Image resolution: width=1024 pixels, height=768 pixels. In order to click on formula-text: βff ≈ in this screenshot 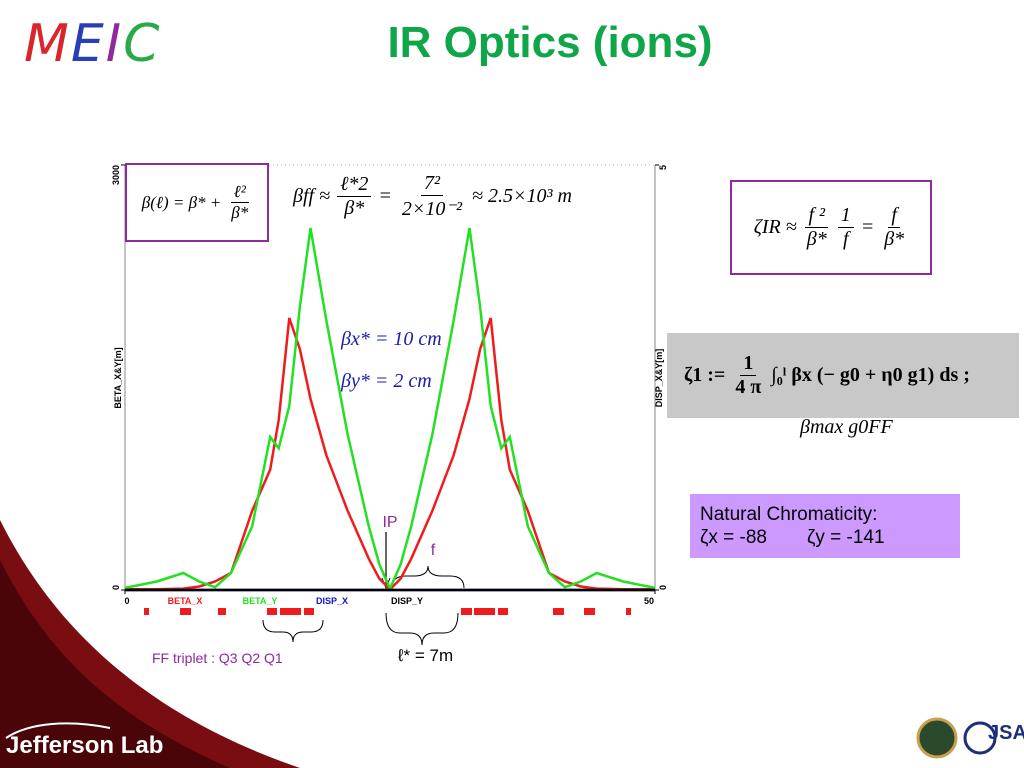, I will do `click(312, 196)`.